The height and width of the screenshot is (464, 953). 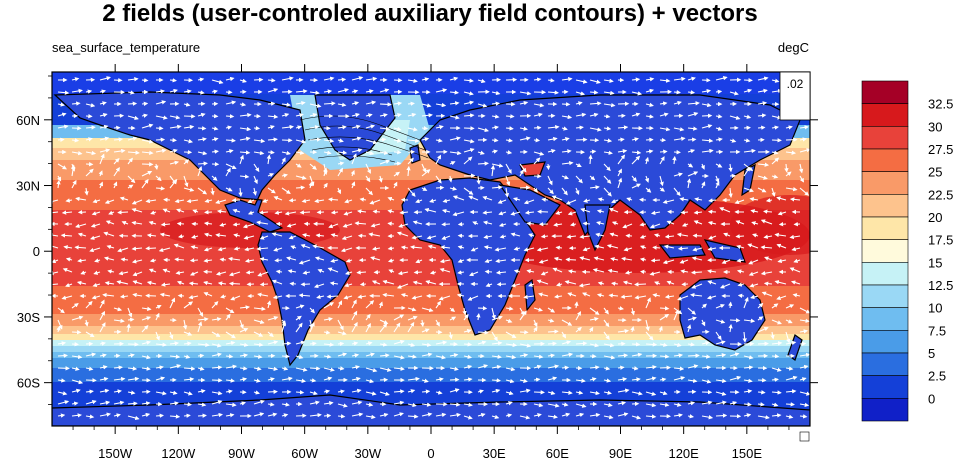 I want to click on y-tick-label: 30S, so click(x=28, y=317).